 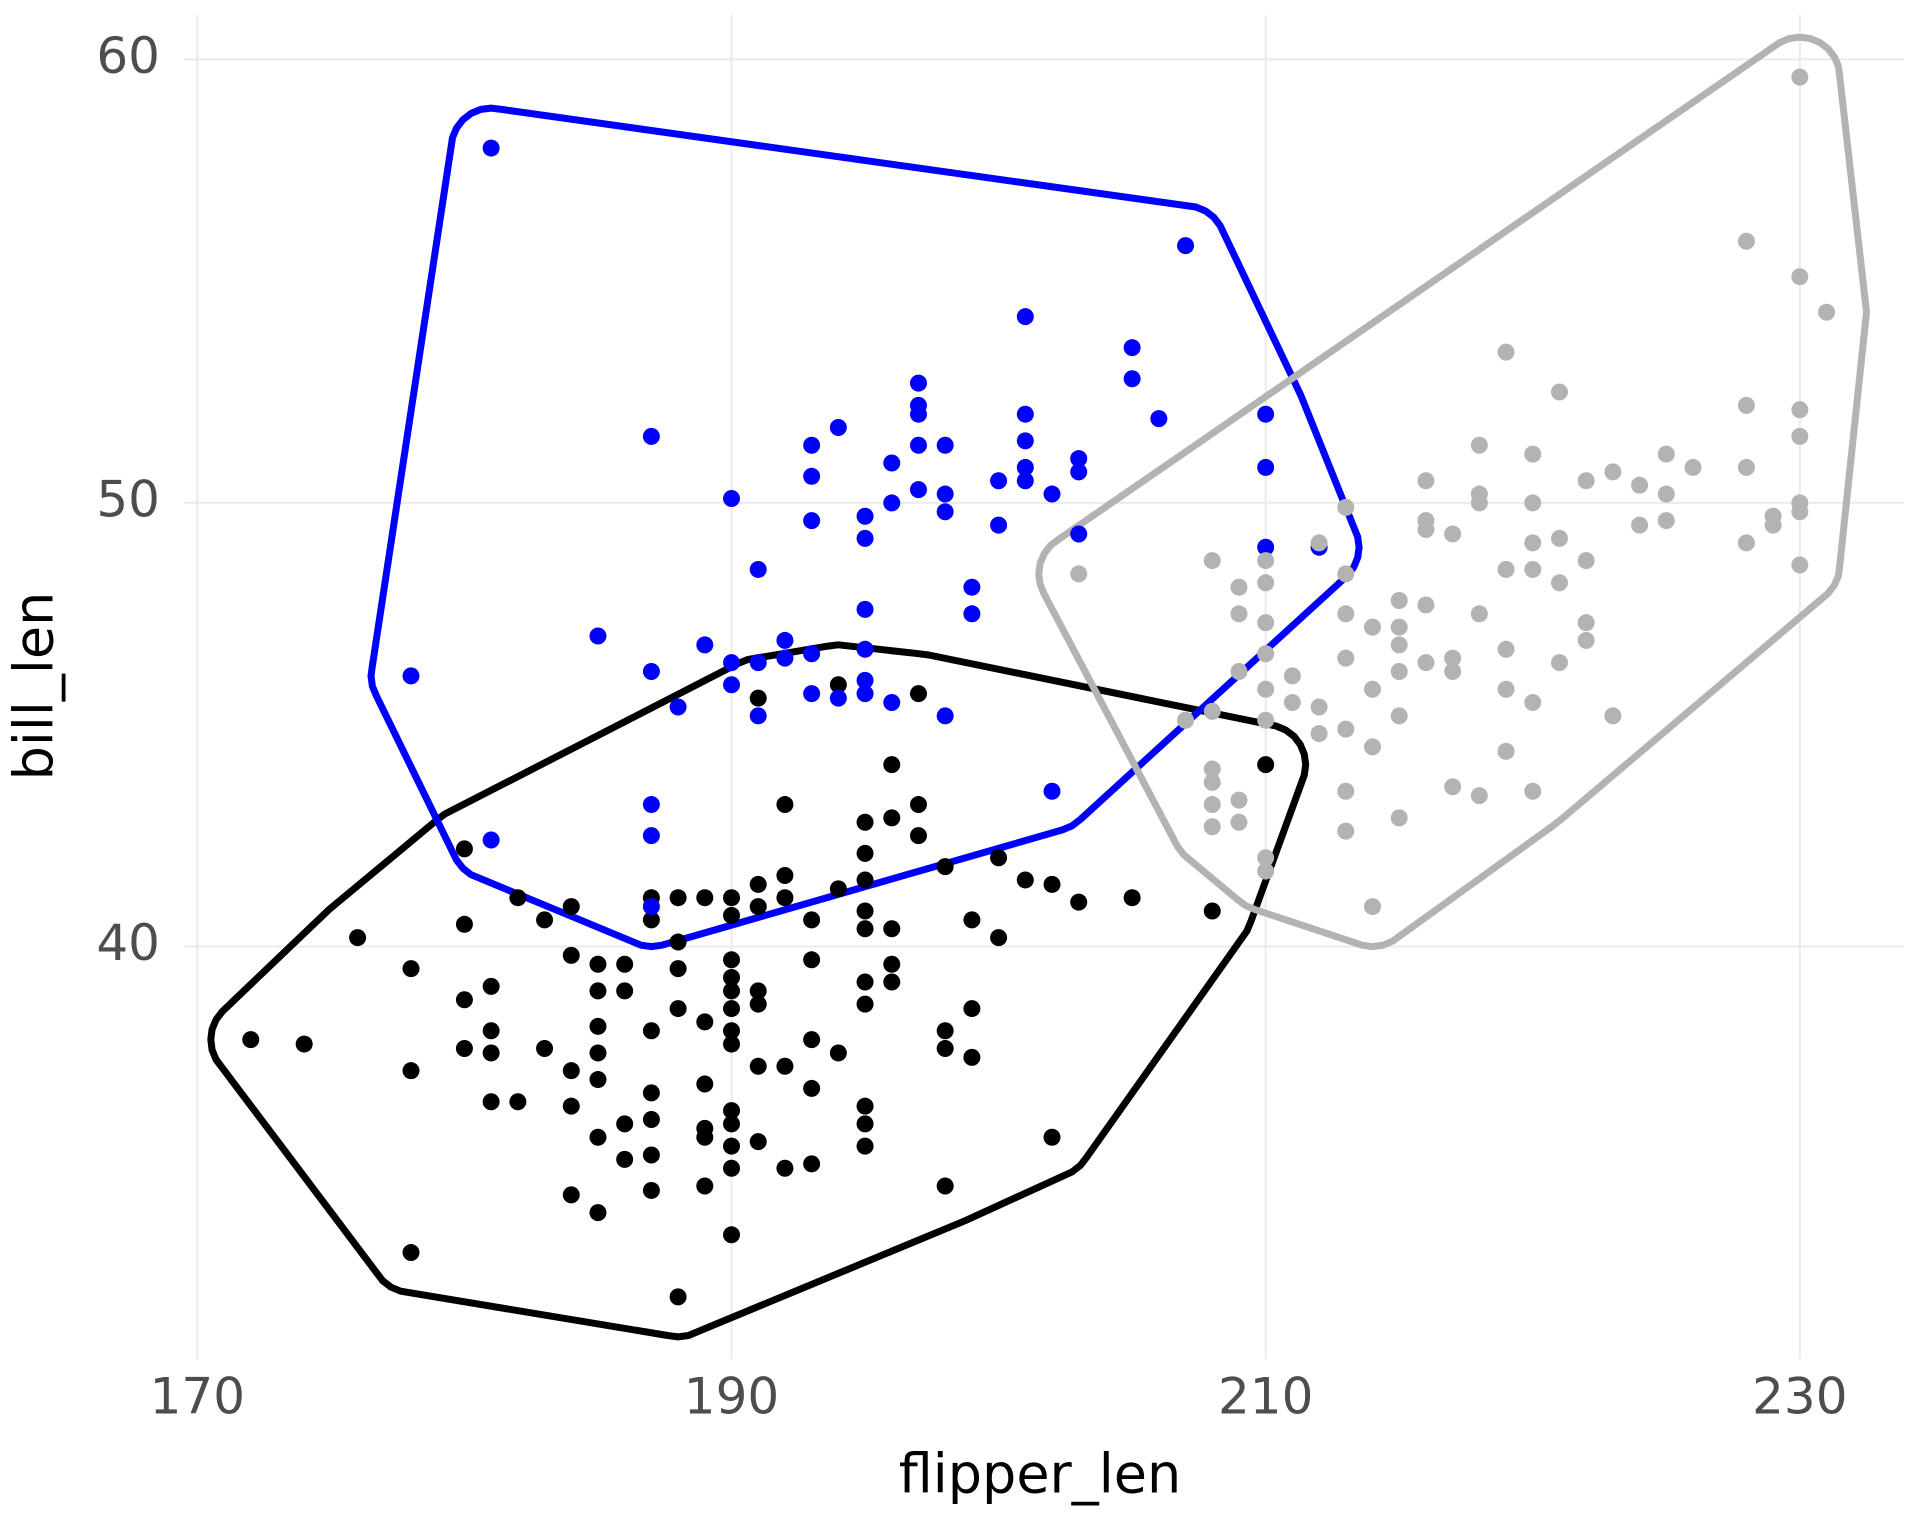 I want to click on y-tick-label: 40, so click(x=128, y=943).